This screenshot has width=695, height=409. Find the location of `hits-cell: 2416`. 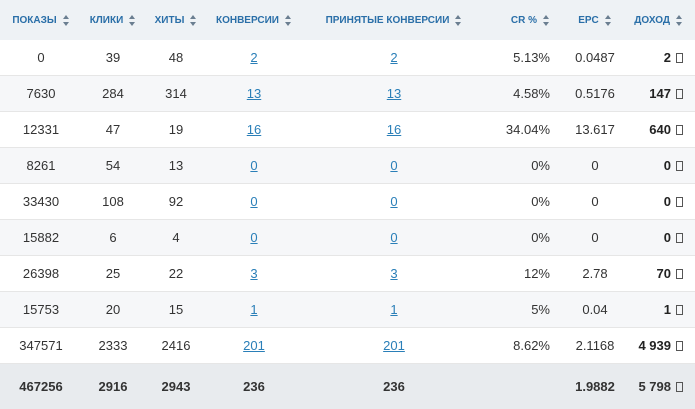

hits-cell: 2416 is located at coordinates (176, 345).